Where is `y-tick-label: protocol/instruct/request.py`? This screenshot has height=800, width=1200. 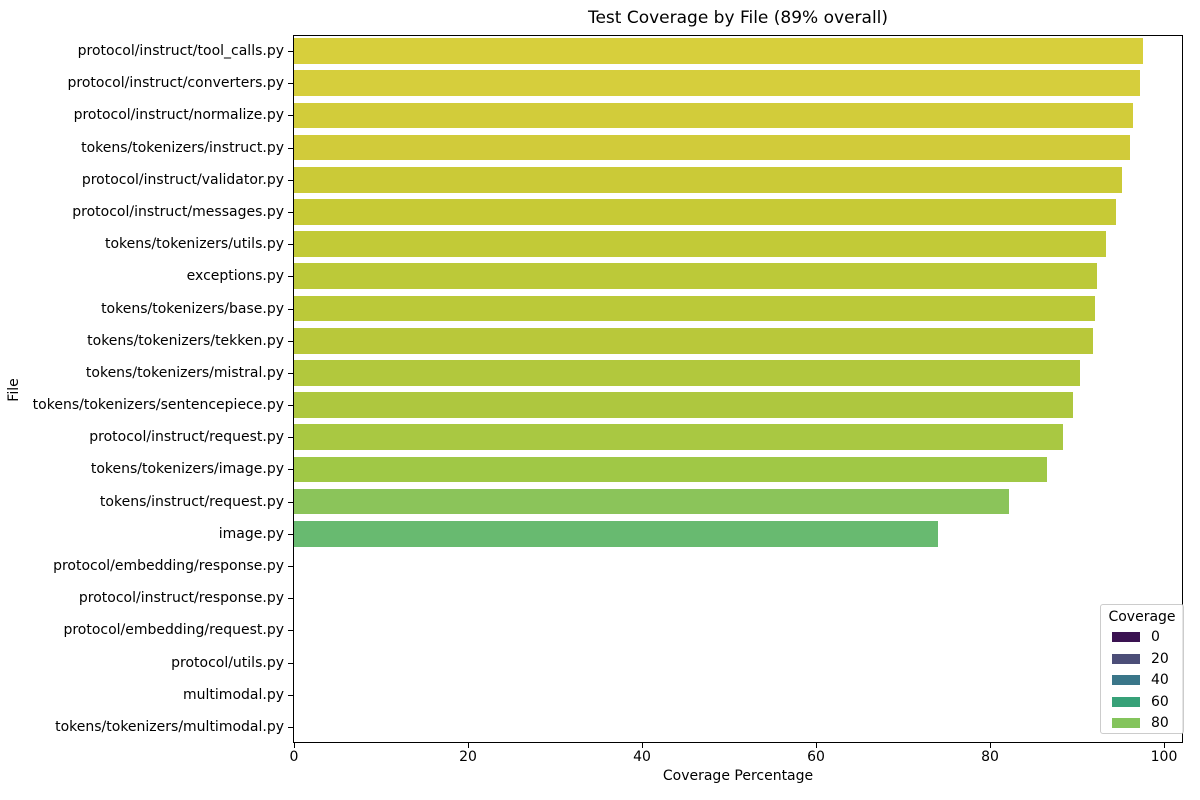
y-tick-label: protocol/instruct/request.py is located at coordinates (186, 437).